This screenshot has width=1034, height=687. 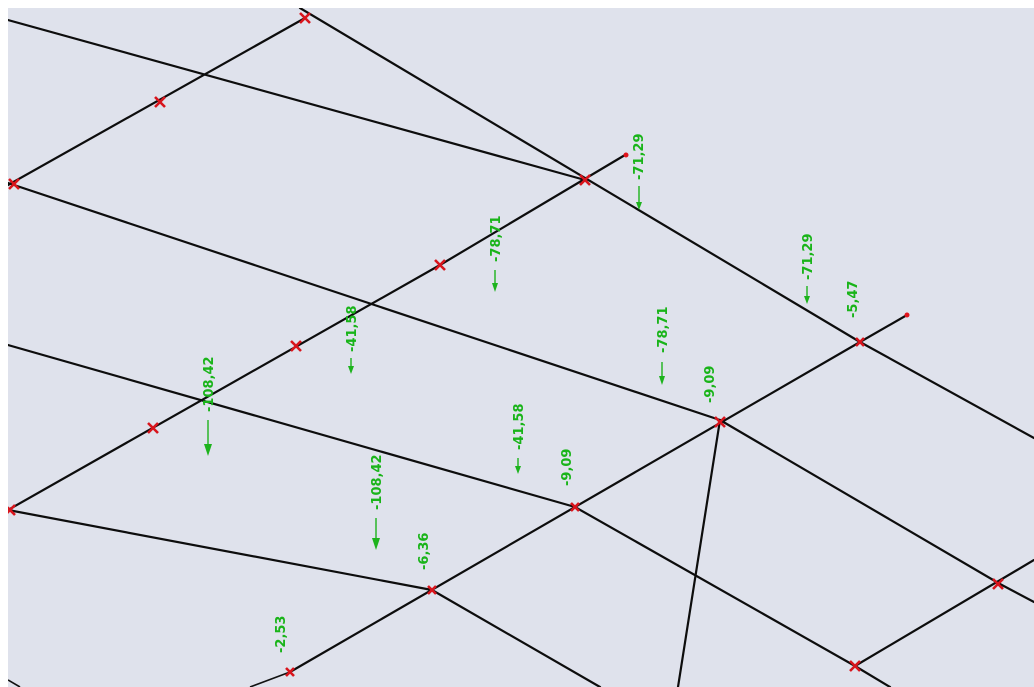 What do you see at coordinates (883, 328) in the screenshot?
I see `girder-c2` at bounding box center [883, 328].